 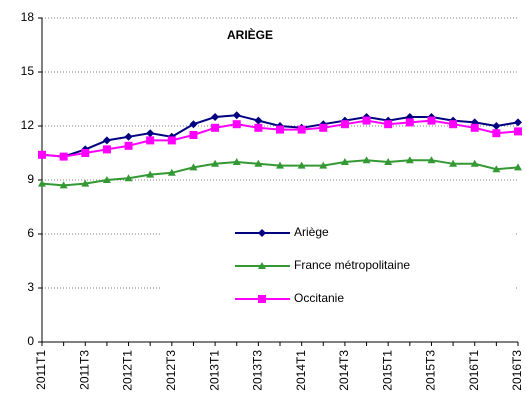 What do you see at coordinates (30, 179) in the screenshot?
I see `y-tick-label: 9` at bounding box center [30, 179].